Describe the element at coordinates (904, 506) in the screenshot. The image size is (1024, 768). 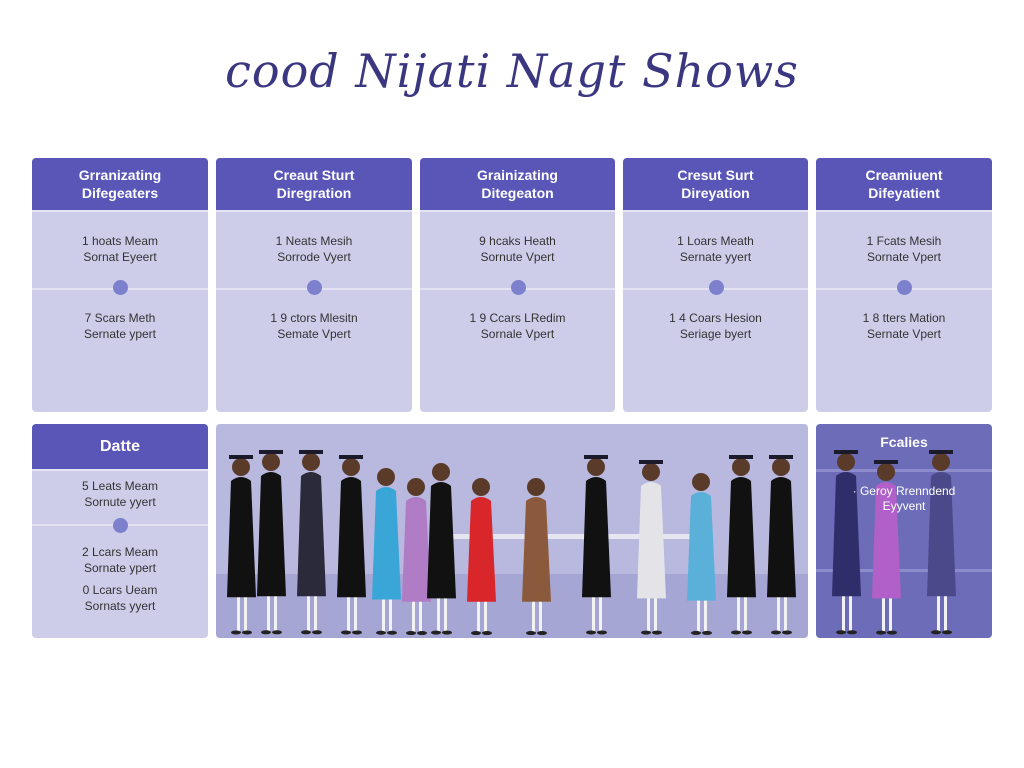
I see `features-line: Eyyvent` at that location.